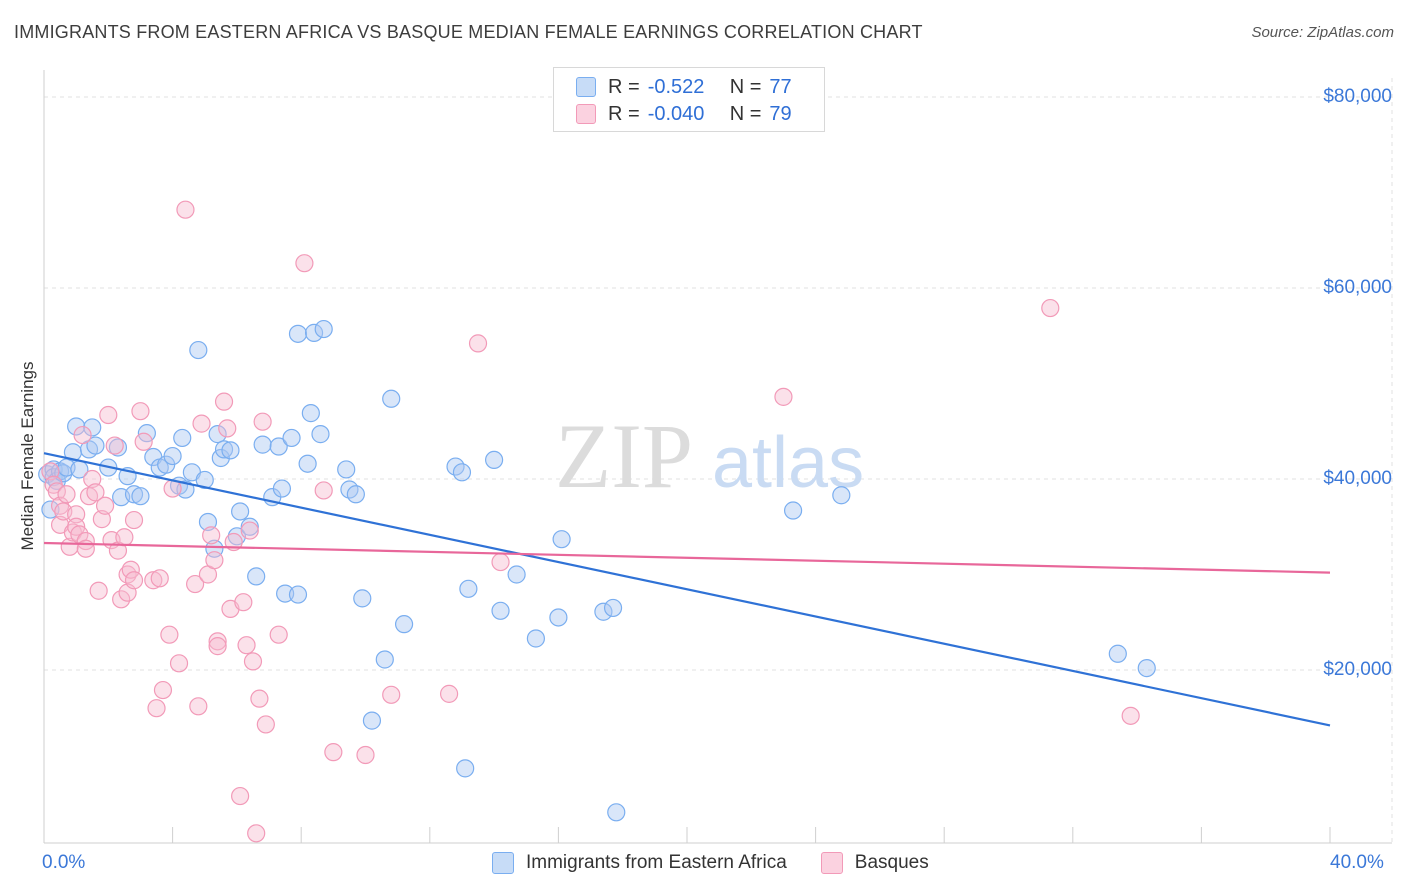  Describe the element at coordinates (1357, 669) in the screenshot. I see `y-tick-label: $20,000` at that location.